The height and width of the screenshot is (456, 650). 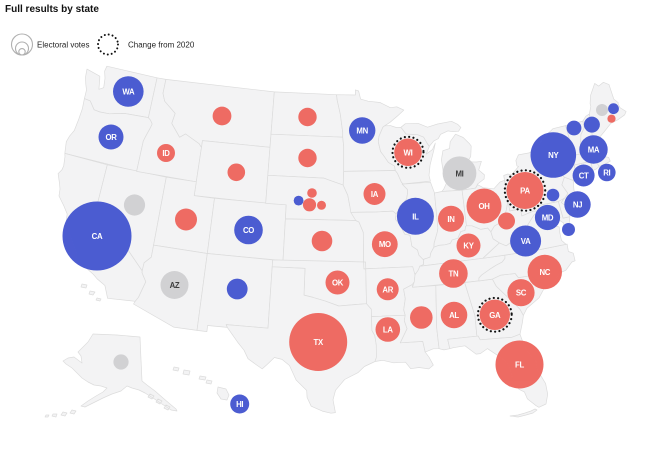 I want to click on svg-text: LA, so click(x=388, y=330).